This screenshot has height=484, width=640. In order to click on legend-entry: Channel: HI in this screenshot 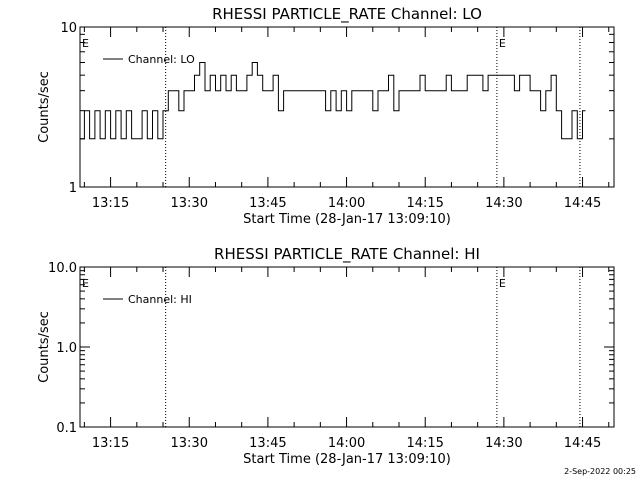, I will do `click(160, 299)`.